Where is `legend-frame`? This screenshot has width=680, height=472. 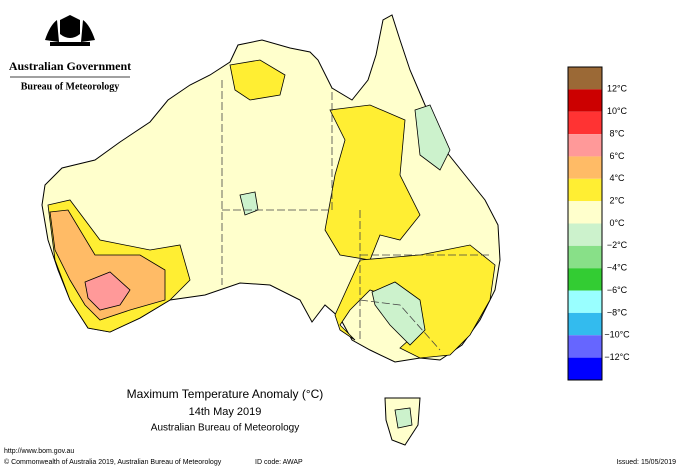 legend-frame is located at coordinates (585, 223).